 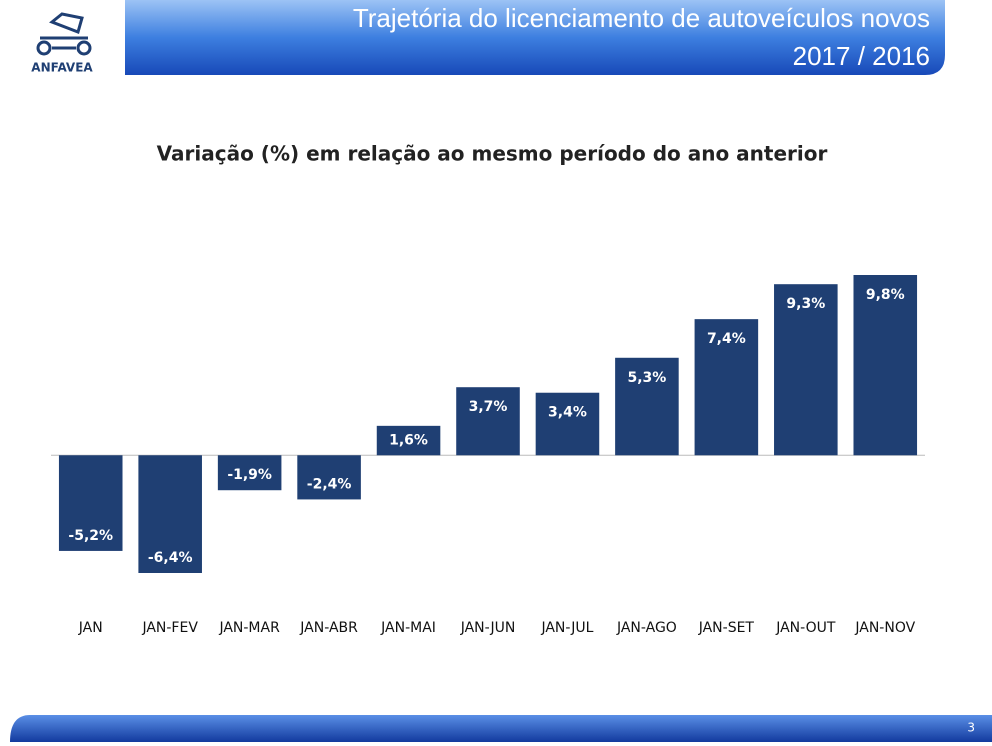 I want to click on x-tick-label: JAN-AGO, so click(x=646, y=628).